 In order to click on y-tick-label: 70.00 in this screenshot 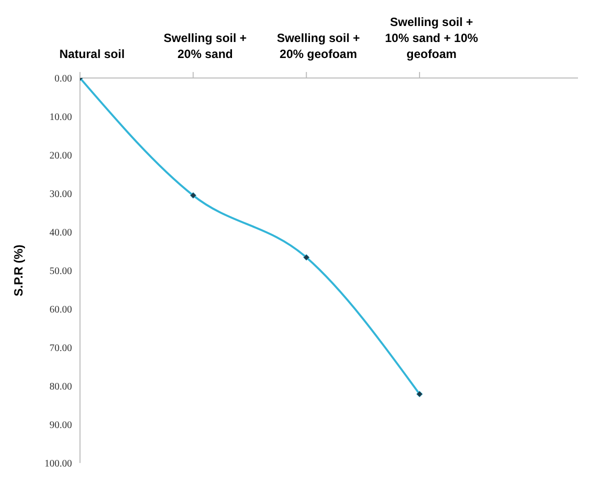, I will do `click(61, 348)`.